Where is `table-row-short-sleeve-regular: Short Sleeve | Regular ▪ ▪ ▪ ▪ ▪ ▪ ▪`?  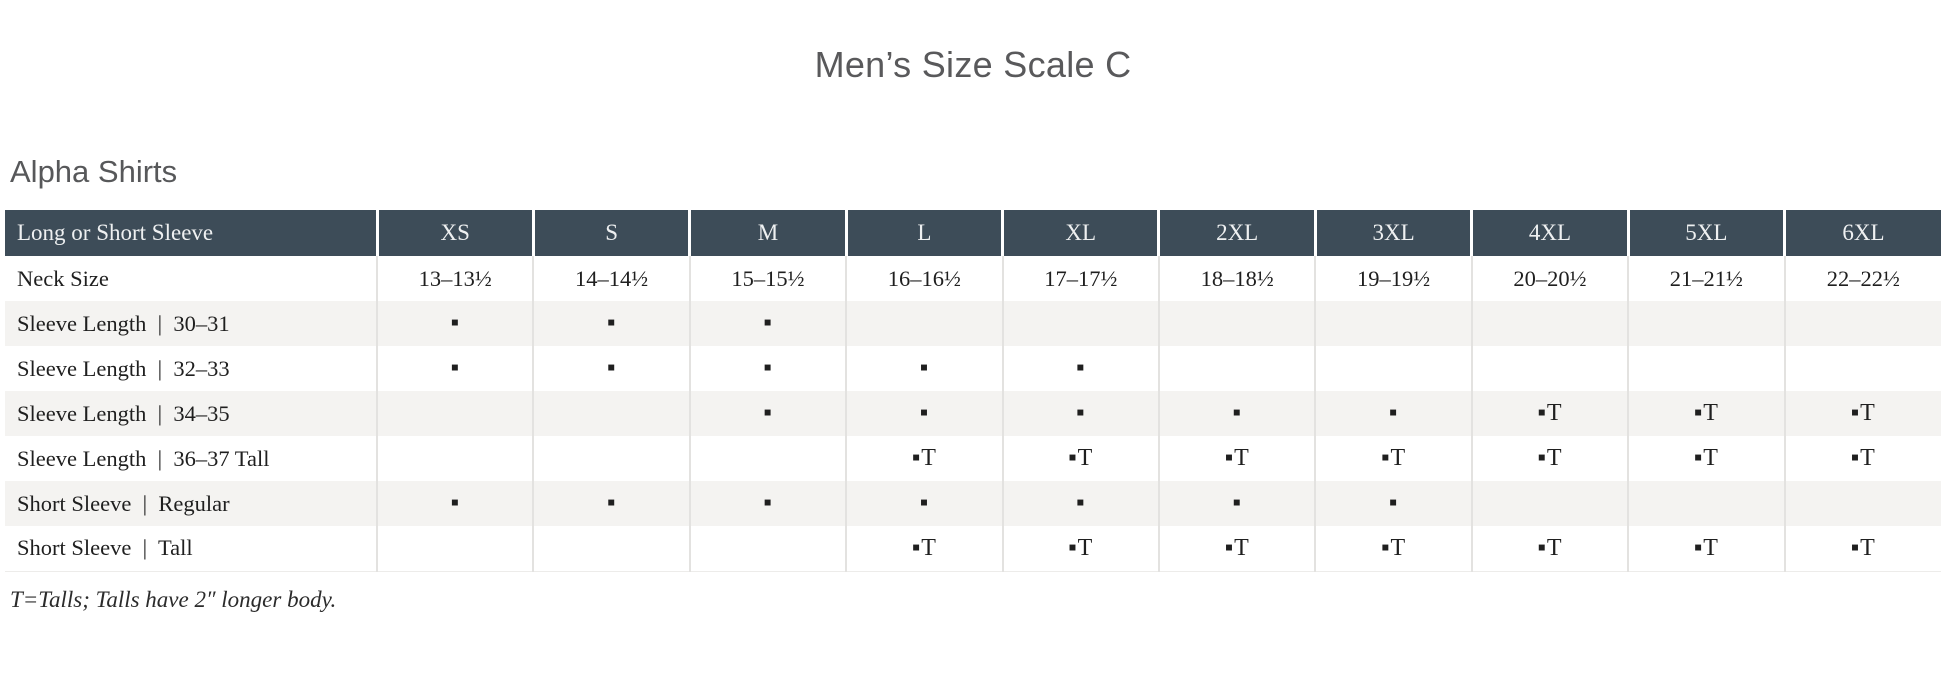
table-row-short-sleeve-regular: Short Sleeve | Regular ▪ ▪ ▪ ▪ ▪ ▪ ▪ is located at coordinates (973, 503).